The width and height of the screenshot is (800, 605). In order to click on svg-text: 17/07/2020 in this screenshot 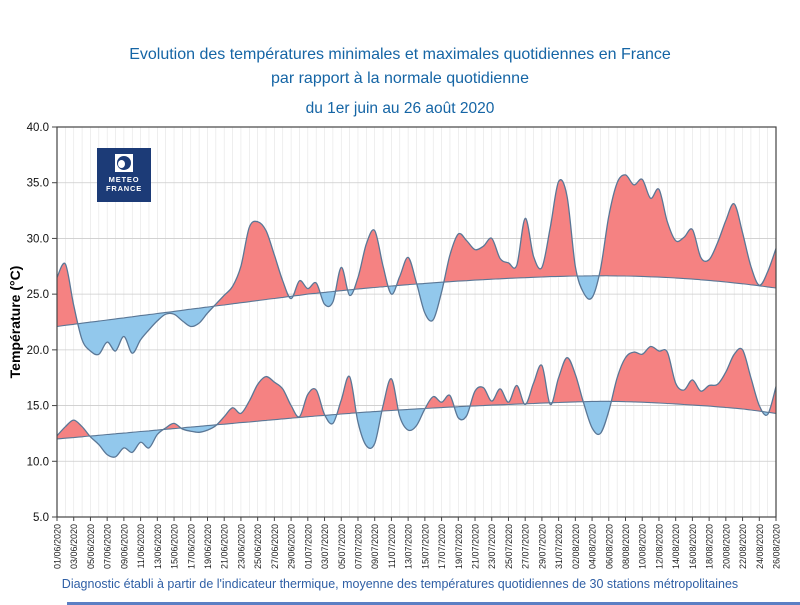, I will do `click(442, 546)`.